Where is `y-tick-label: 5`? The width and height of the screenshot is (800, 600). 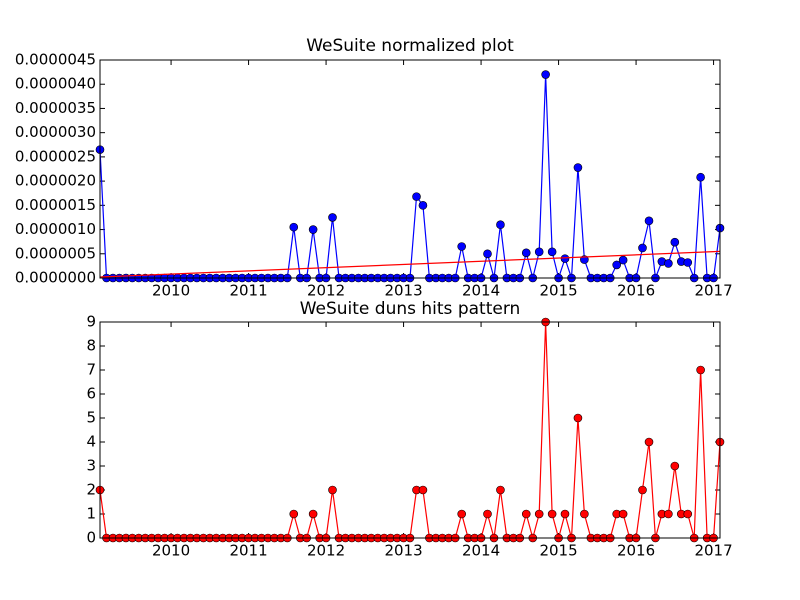
y-tick-label: 5 is located at coordinates (91, 418).